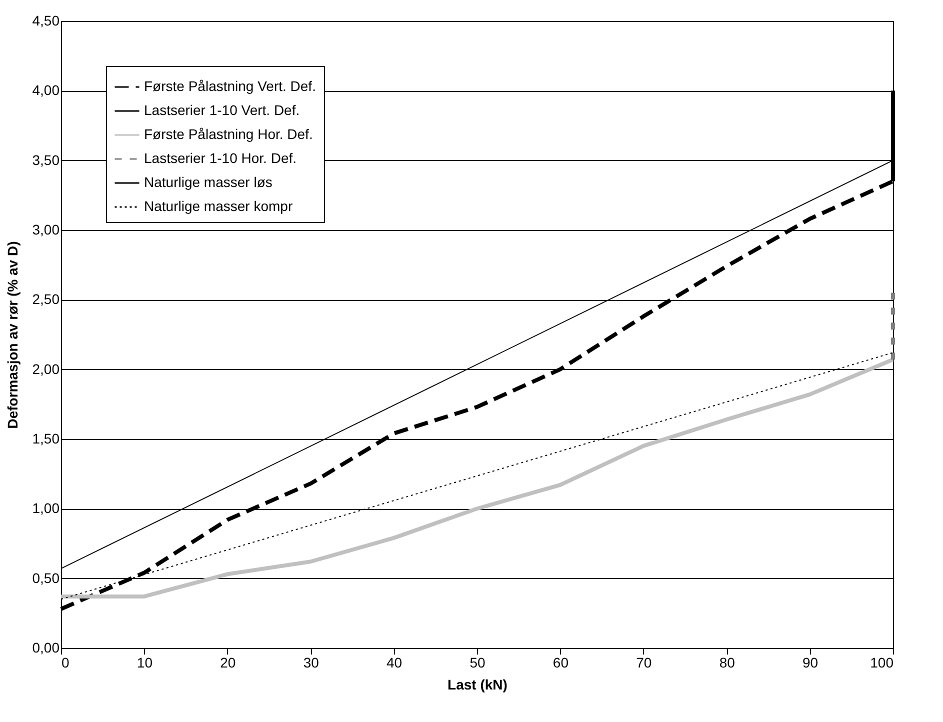 This screenshot has width=943, height=722. I want to click on y-tick-label: 0,50, so click(46, 578).